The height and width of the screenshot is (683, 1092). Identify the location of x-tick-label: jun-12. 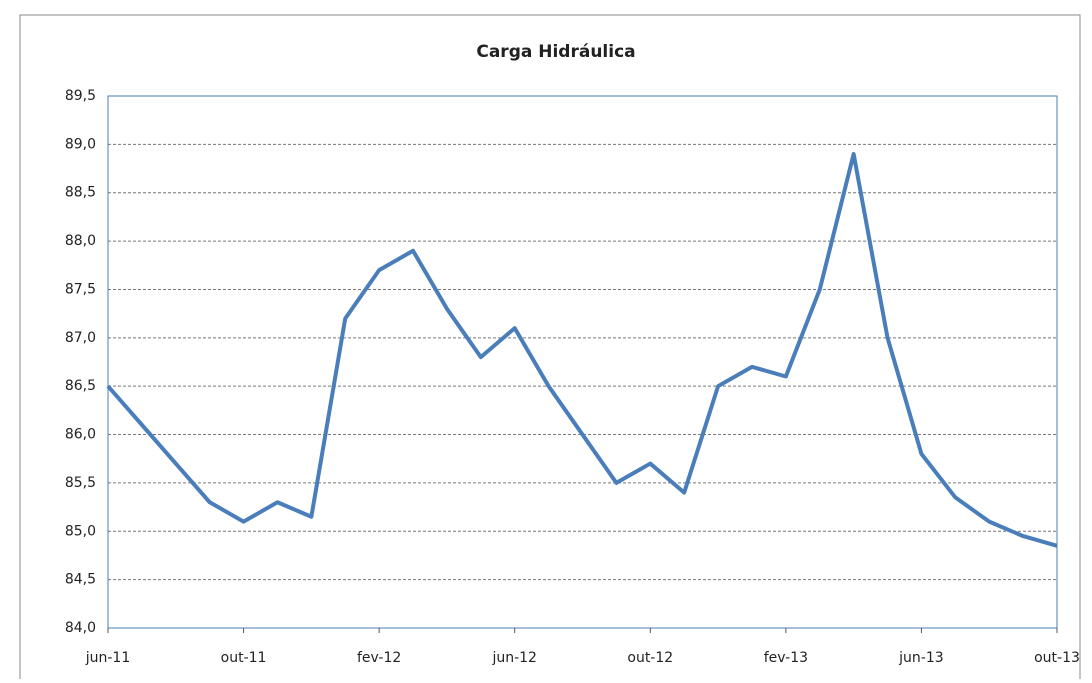
(514, 658).